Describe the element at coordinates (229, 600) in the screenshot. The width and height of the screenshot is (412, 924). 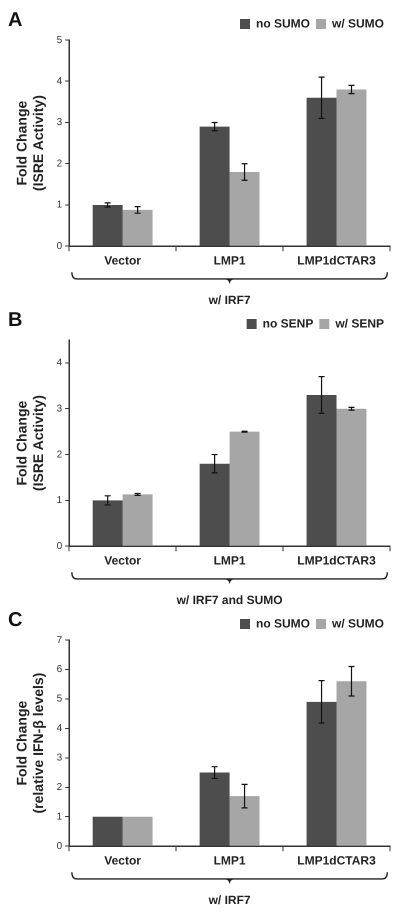
I see `x-axis-title: w/ IRF7 and SUMO` at that location.